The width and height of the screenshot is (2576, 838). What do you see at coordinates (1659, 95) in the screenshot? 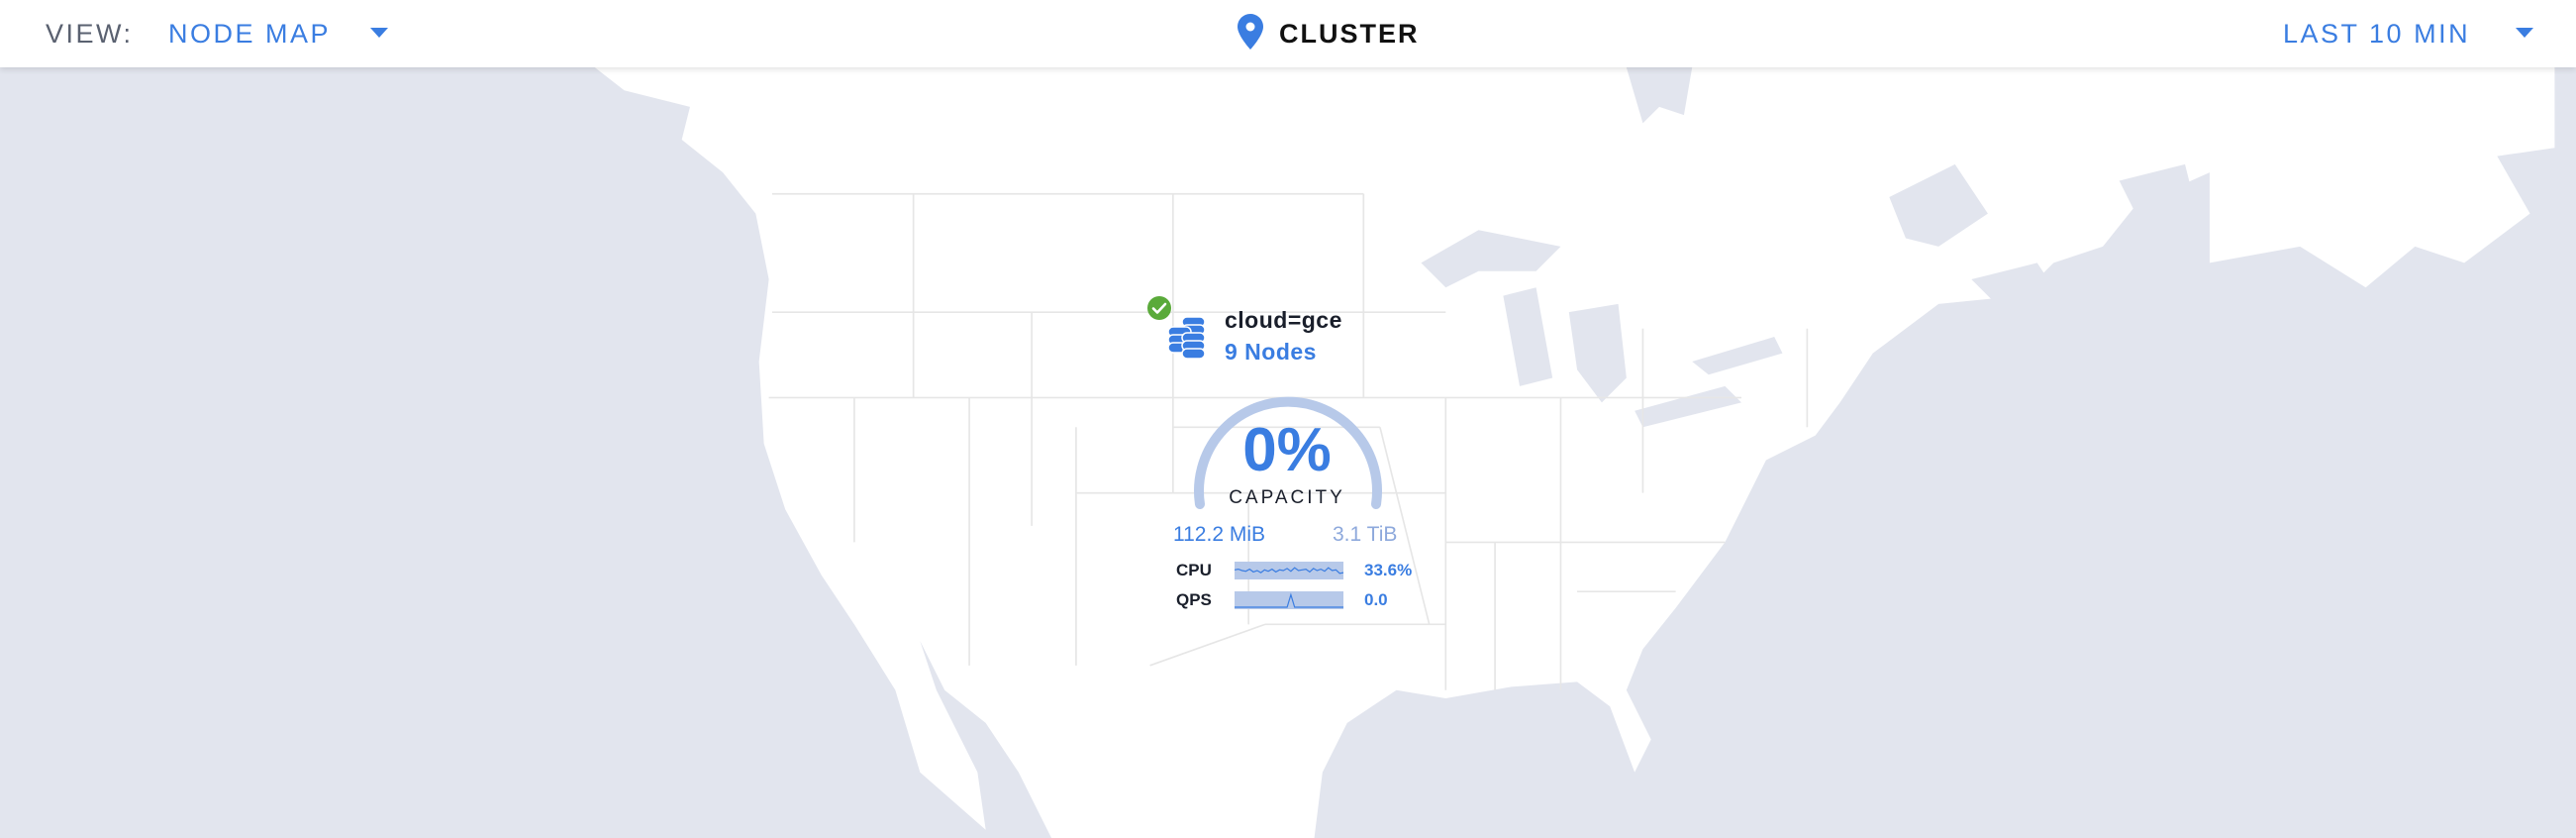
I see `hudson-bay-water` at bounding box center [1659, 95].